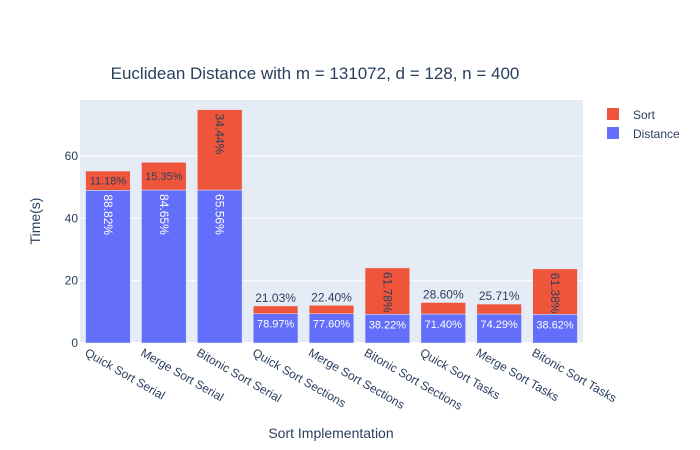  Describe the element at coordinates (332, 325) in the screenshot. I see `data-label-distance: 77.60%` at that location.